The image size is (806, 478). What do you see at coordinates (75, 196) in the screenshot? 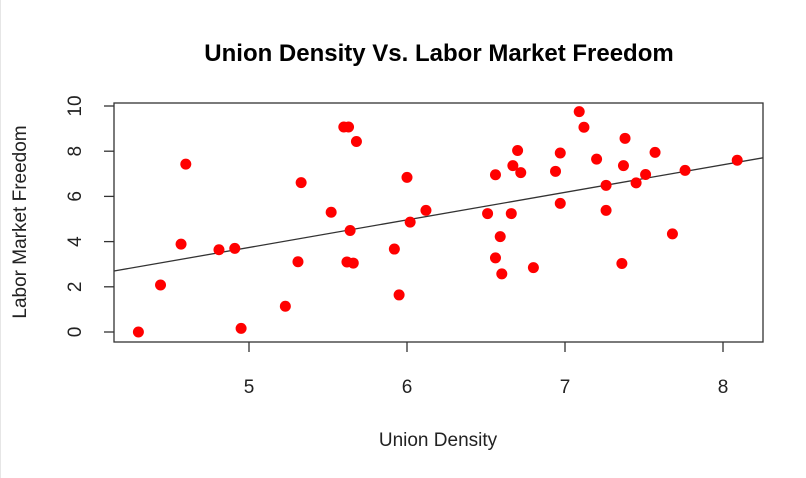
I see `y-tick-label: 6` at bounding box center [75, 196].